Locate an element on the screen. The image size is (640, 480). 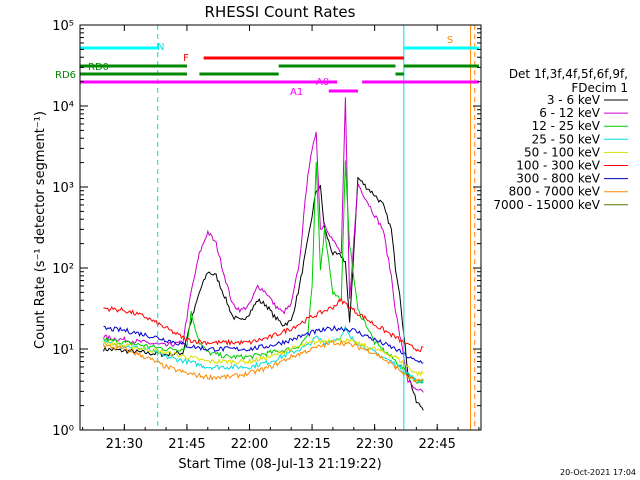
y-tick-label-0: 10⁰ is located at coordinates (63, 431).